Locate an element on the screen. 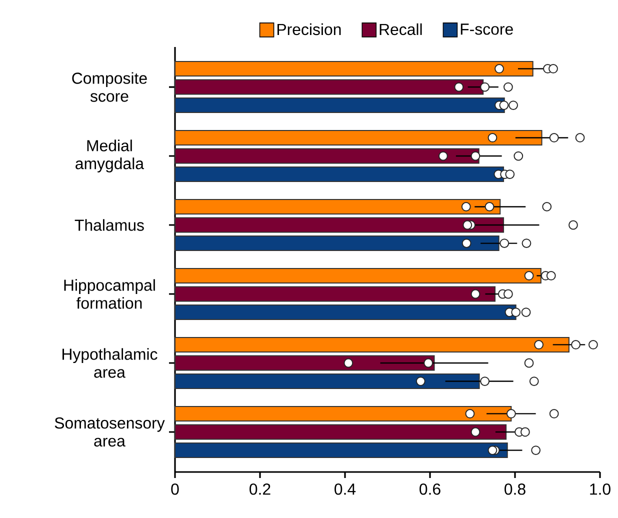 This screenshot has height=518, width=618. y-tick-label: Composite score is located at coordinates (109, 87).